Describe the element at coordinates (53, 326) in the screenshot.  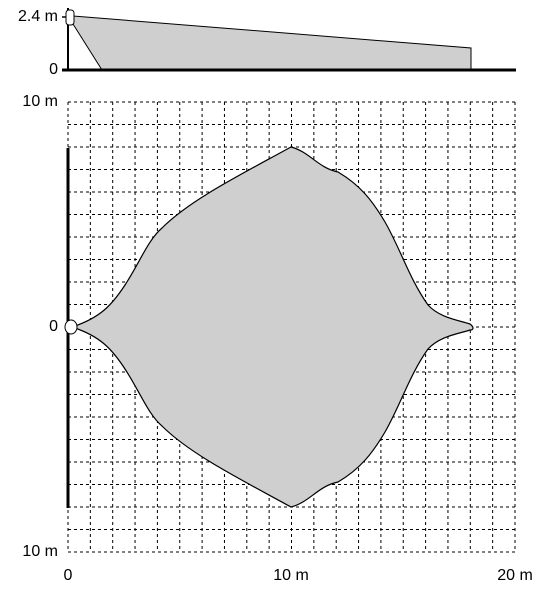
I see `y-label: 0` at that location.